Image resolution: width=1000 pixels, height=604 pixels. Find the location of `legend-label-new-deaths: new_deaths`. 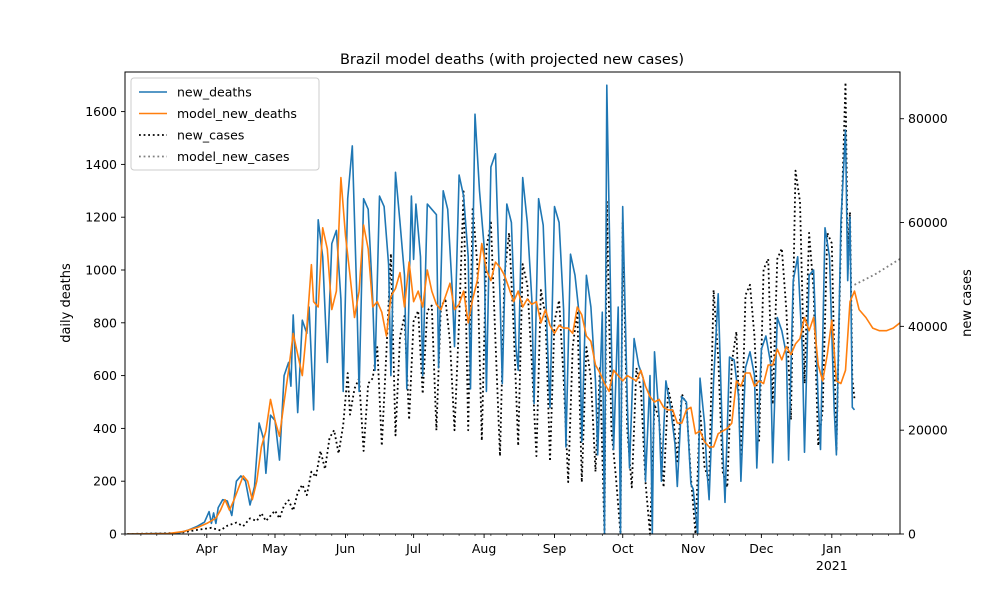

legend-label-new-deaths: new_deaths is located at coordinates (214, 92).